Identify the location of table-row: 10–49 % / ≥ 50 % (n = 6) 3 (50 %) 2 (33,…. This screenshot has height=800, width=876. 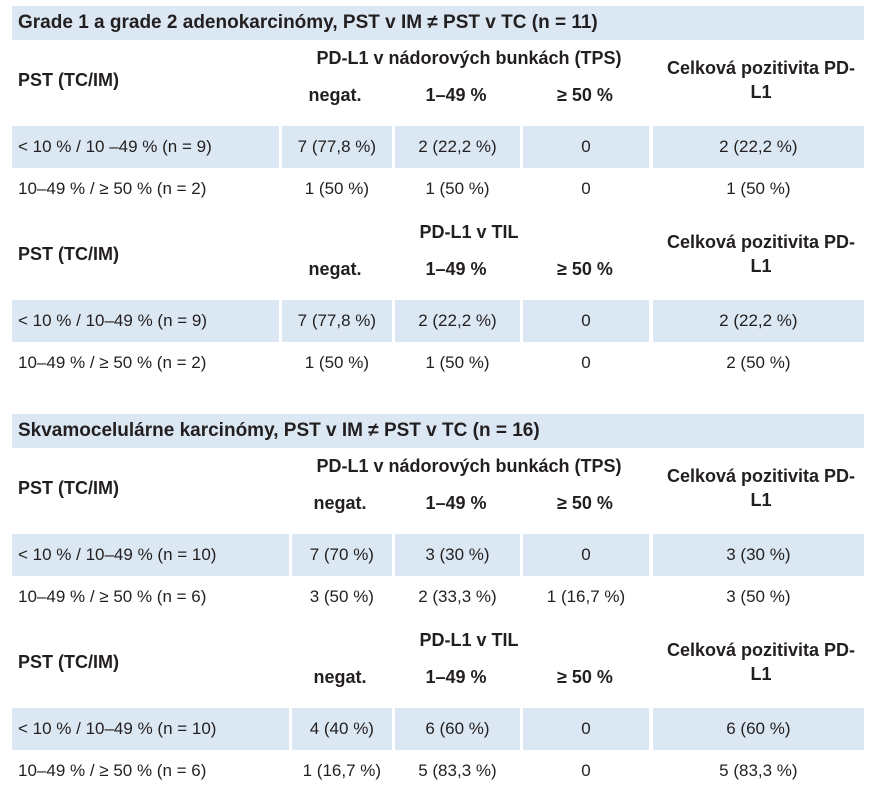
(438, 597).